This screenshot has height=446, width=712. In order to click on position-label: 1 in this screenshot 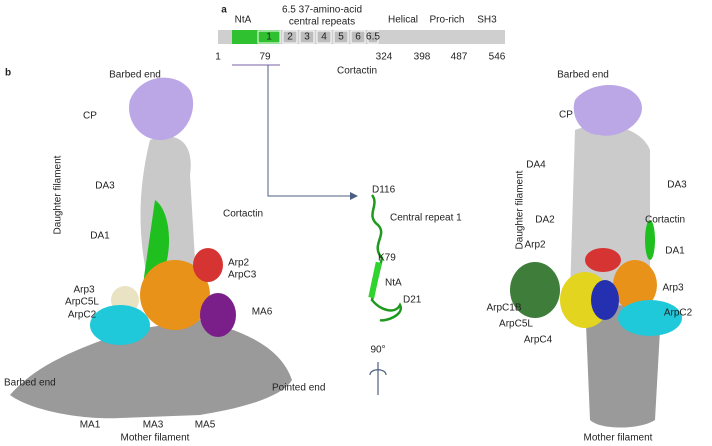, I will do `click(218, 57)`.